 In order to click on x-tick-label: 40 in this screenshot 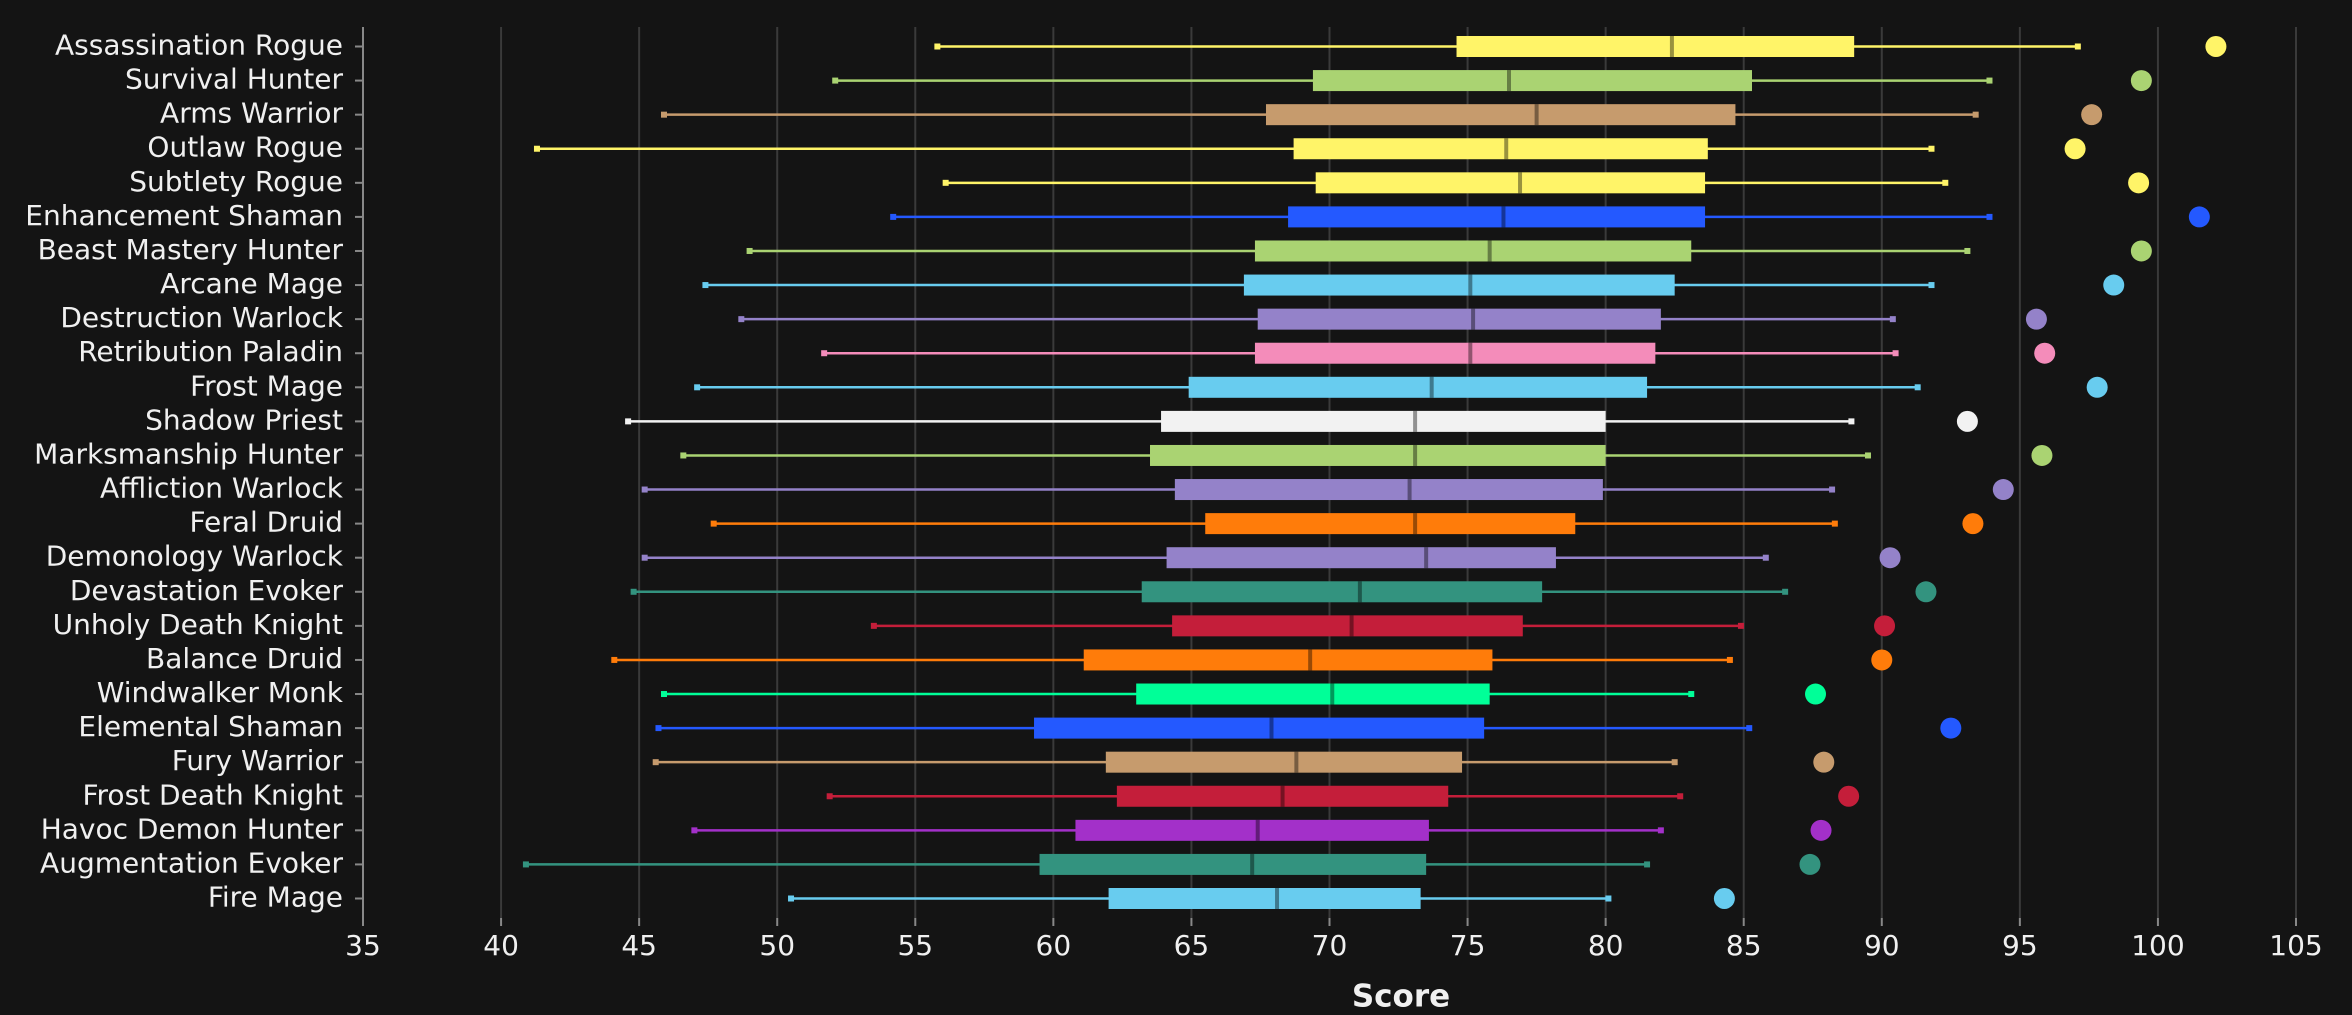, I will do `click(501, 945)`.